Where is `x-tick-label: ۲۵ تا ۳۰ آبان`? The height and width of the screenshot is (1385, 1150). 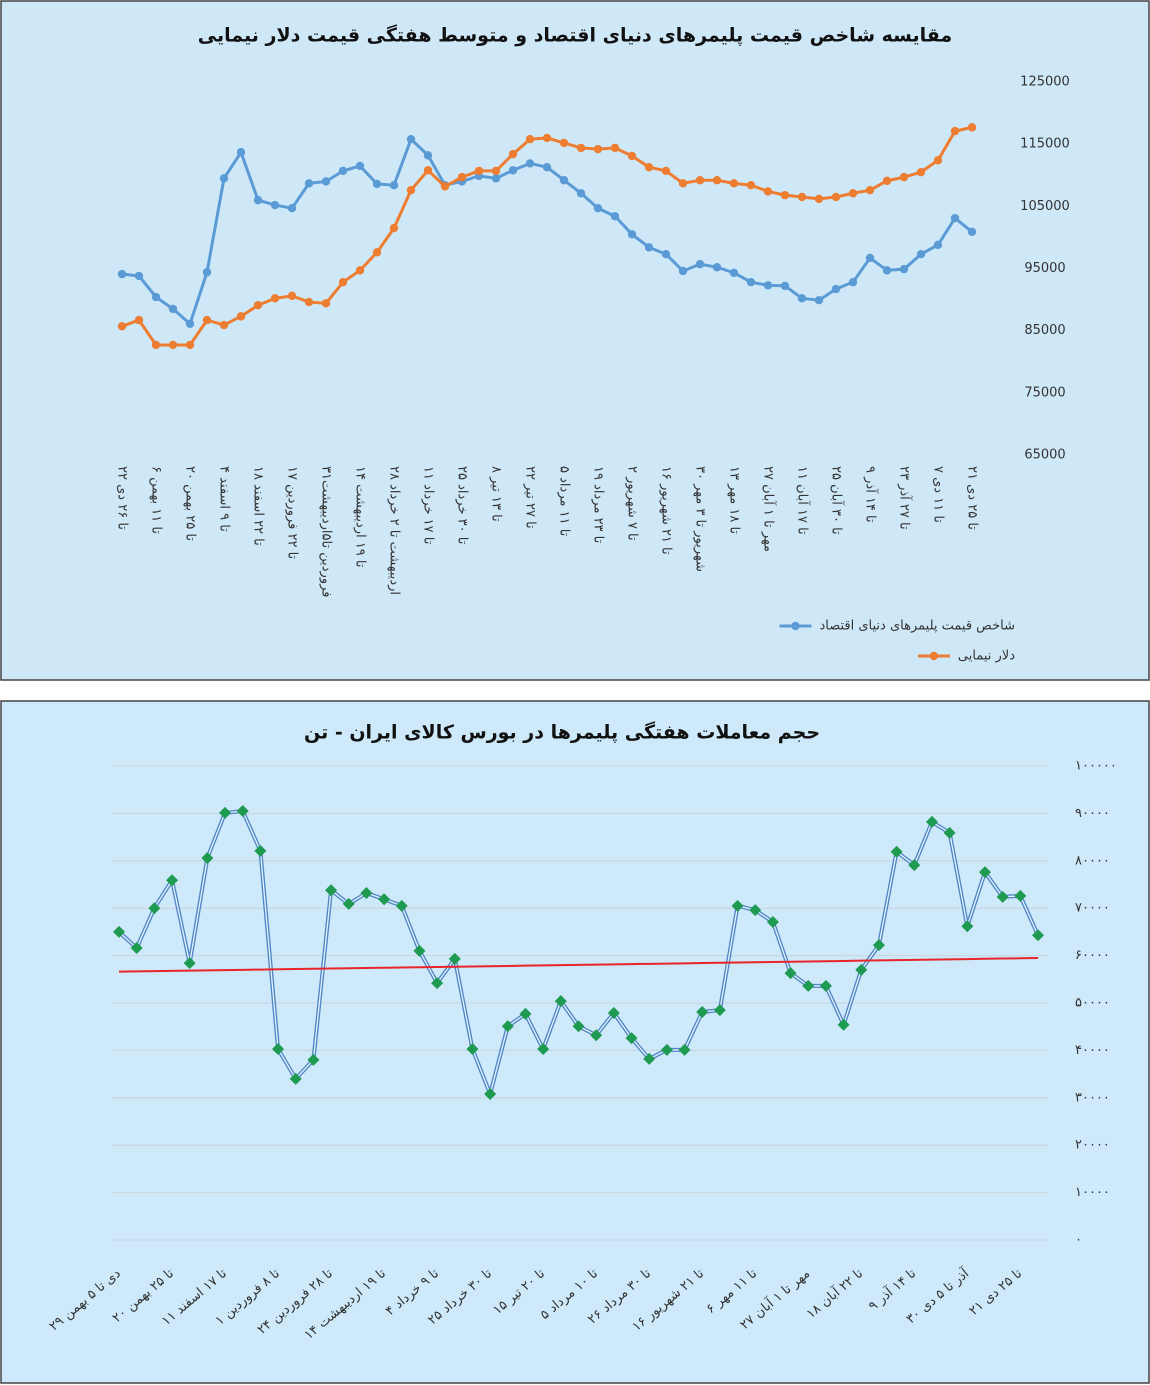
x-tick-label: ۲۵ تا ۳۰ آبان is located at coordinates (837, 500).